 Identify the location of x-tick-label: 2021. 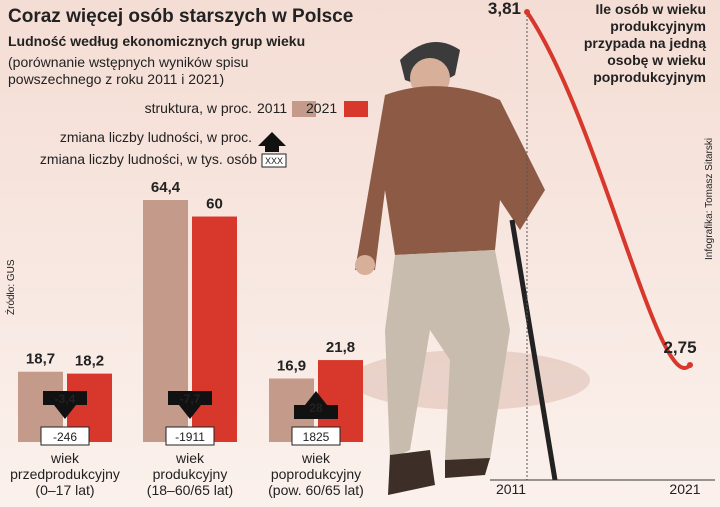
(684, 489).